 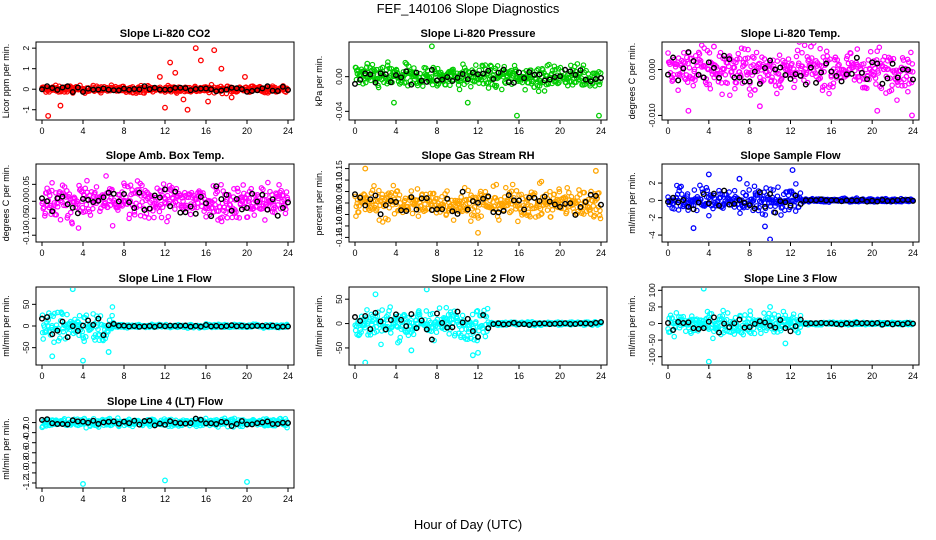 What do you see at coordinates (652, 290) in the screenshot?
I see `y-tick-label: 100` at bounding box center [652, 290].